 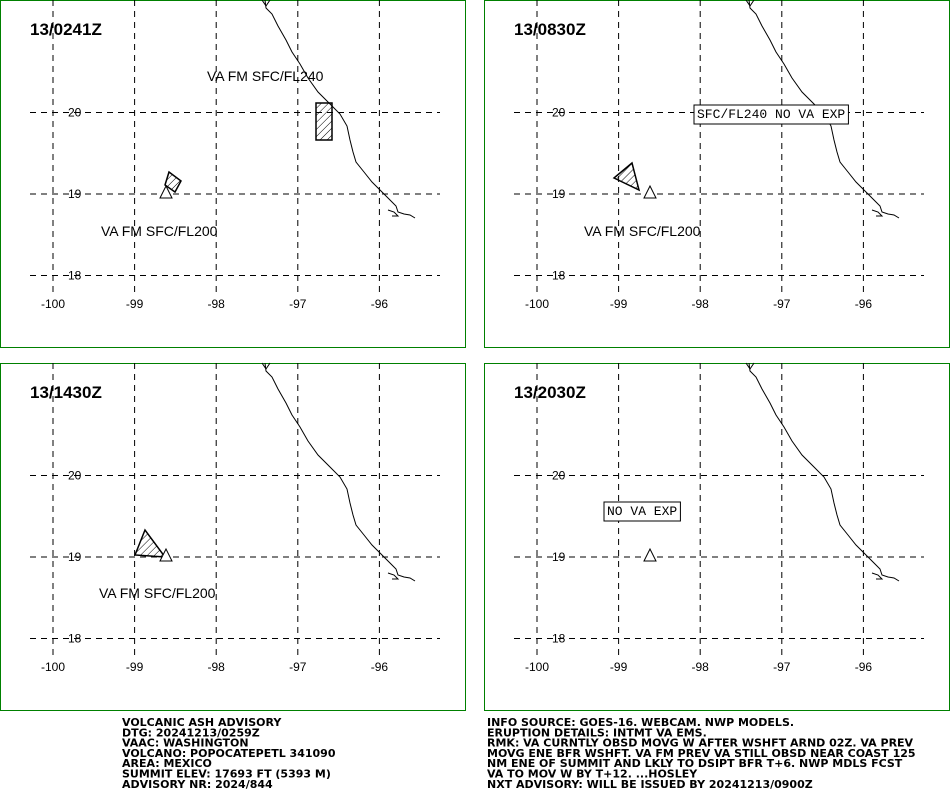 I want to click on advisory-line: VOLCANO: POPOCATEPETL 341090, so click(x=229, y=753).